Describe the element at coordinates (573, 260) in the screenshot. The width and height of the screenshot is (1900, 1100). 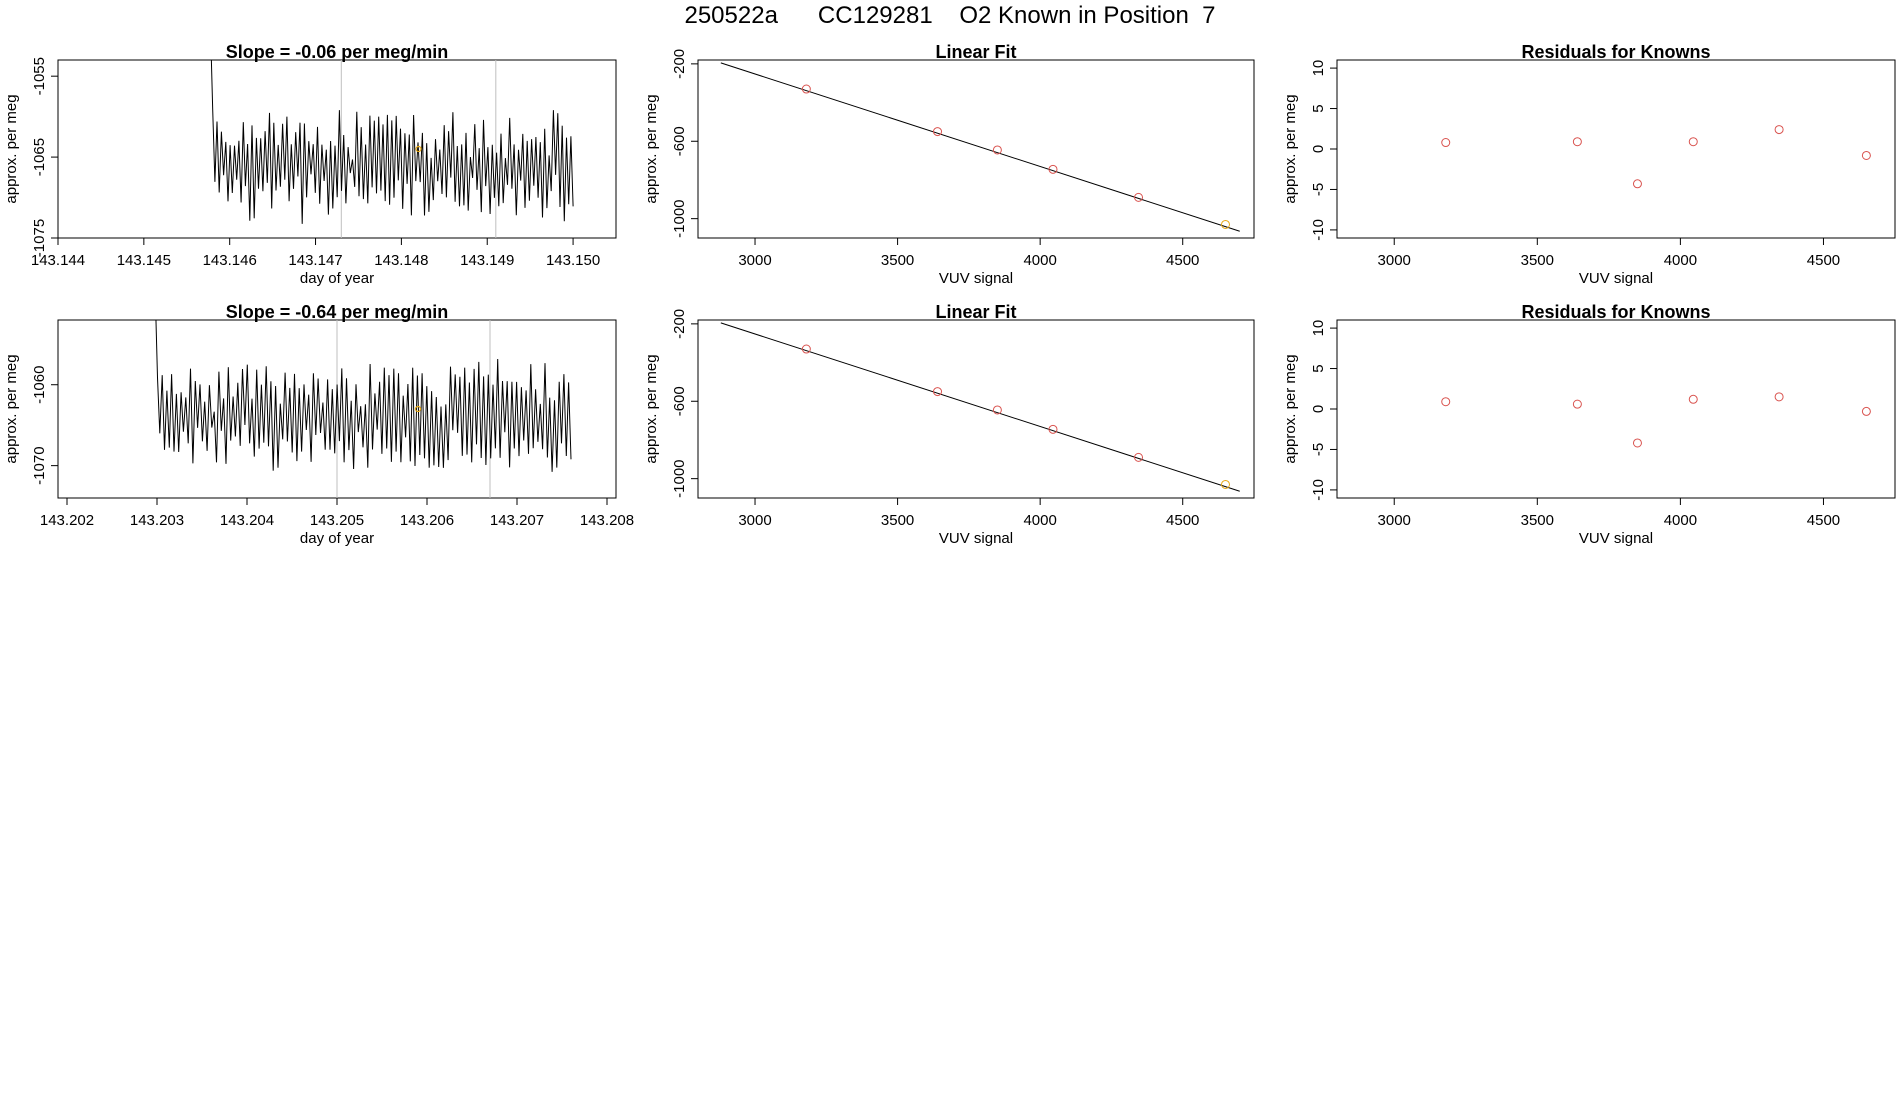
I see `x-tick-label: 143.150` at that location.